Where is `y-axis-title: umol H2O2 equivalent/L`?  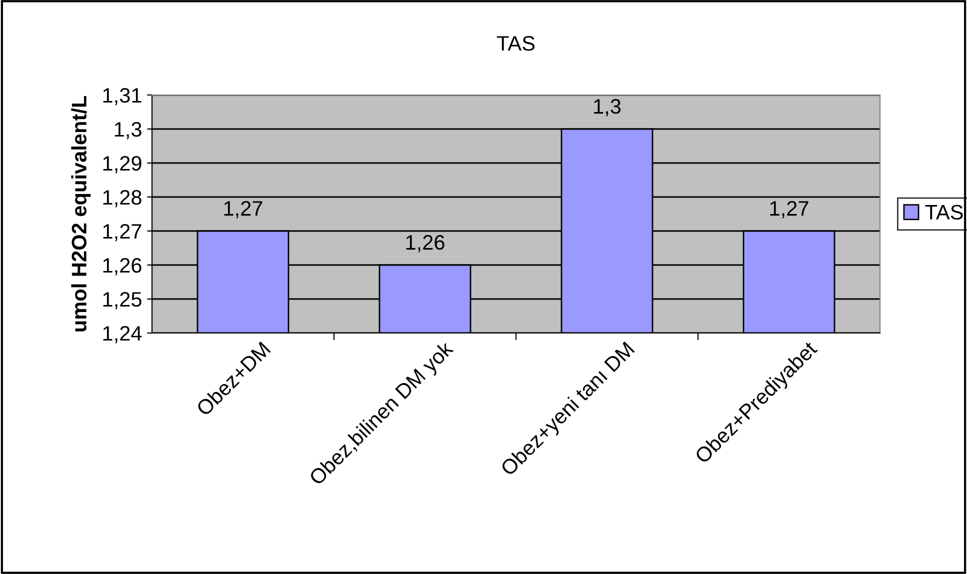 y-axis-title: umol H2O2 equivalent/L is located at coordinates (81, 214).